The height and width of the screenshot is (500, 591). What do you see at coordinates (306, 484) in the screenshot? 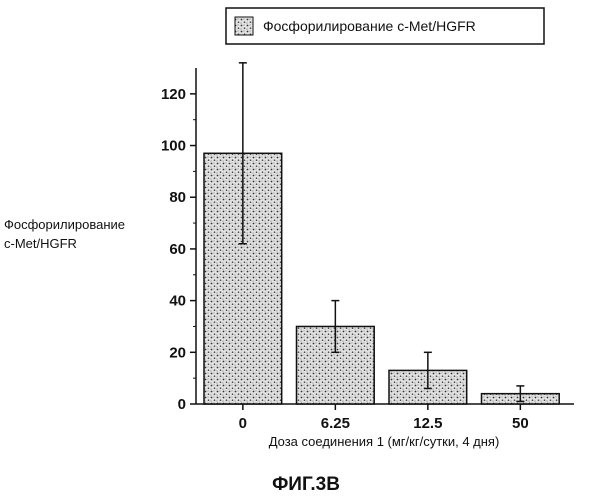
I see `figure-label: ФИГ.3B` at bounding box center [306, 484].